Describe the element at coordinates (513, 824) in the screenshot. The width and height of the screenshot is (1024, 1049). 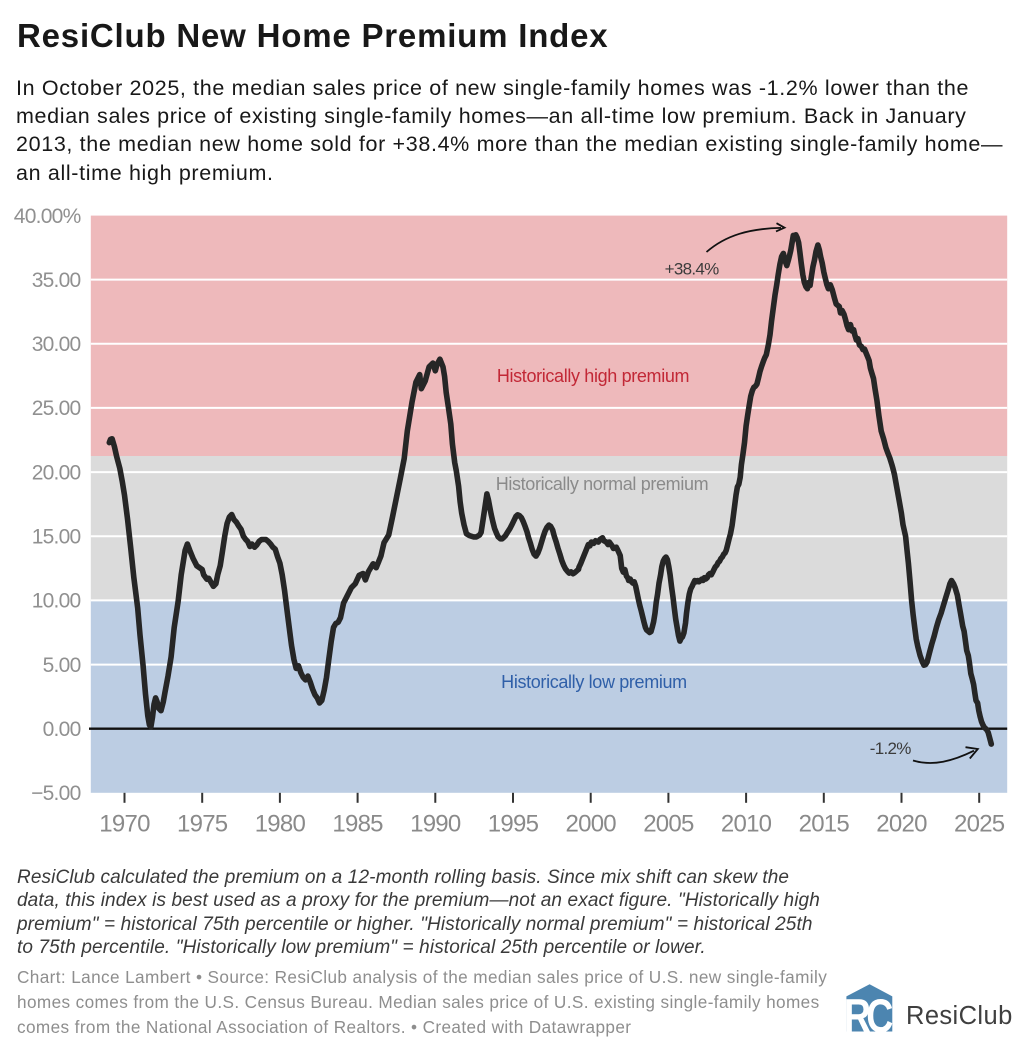
I see `svg-text: 1995` at that location.